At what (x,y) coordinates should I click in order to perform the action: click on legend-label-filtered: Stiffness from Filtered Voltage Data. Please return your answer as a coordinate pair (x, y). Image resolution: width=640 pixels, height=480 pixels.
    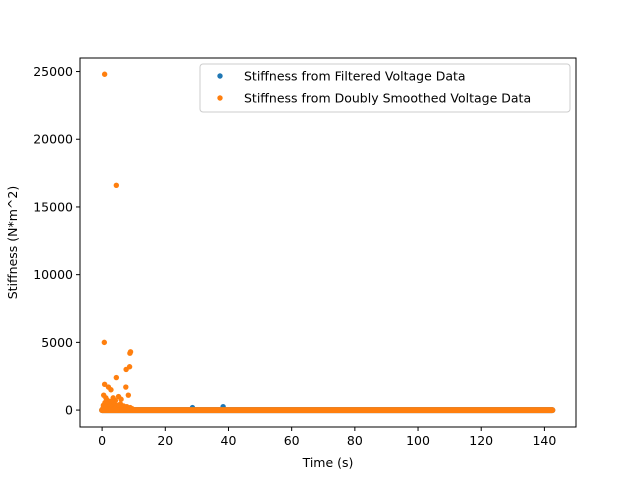
    Looking at the image, I should click on (355, 76).